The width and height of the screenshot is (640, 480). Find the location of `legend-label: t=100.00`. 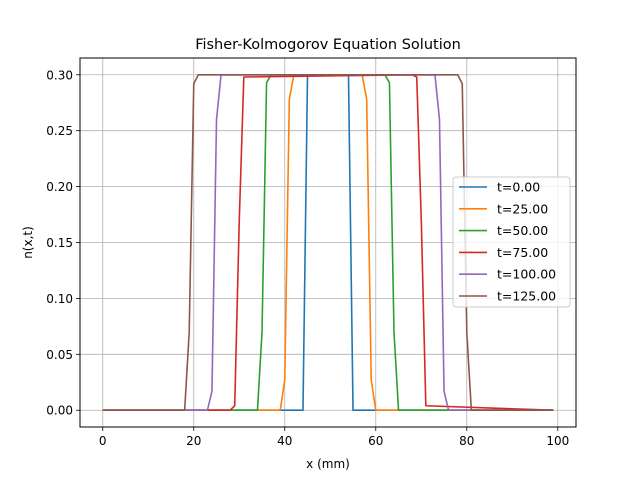

legend-label: t=100.00 is located at coordinates (526, 274).